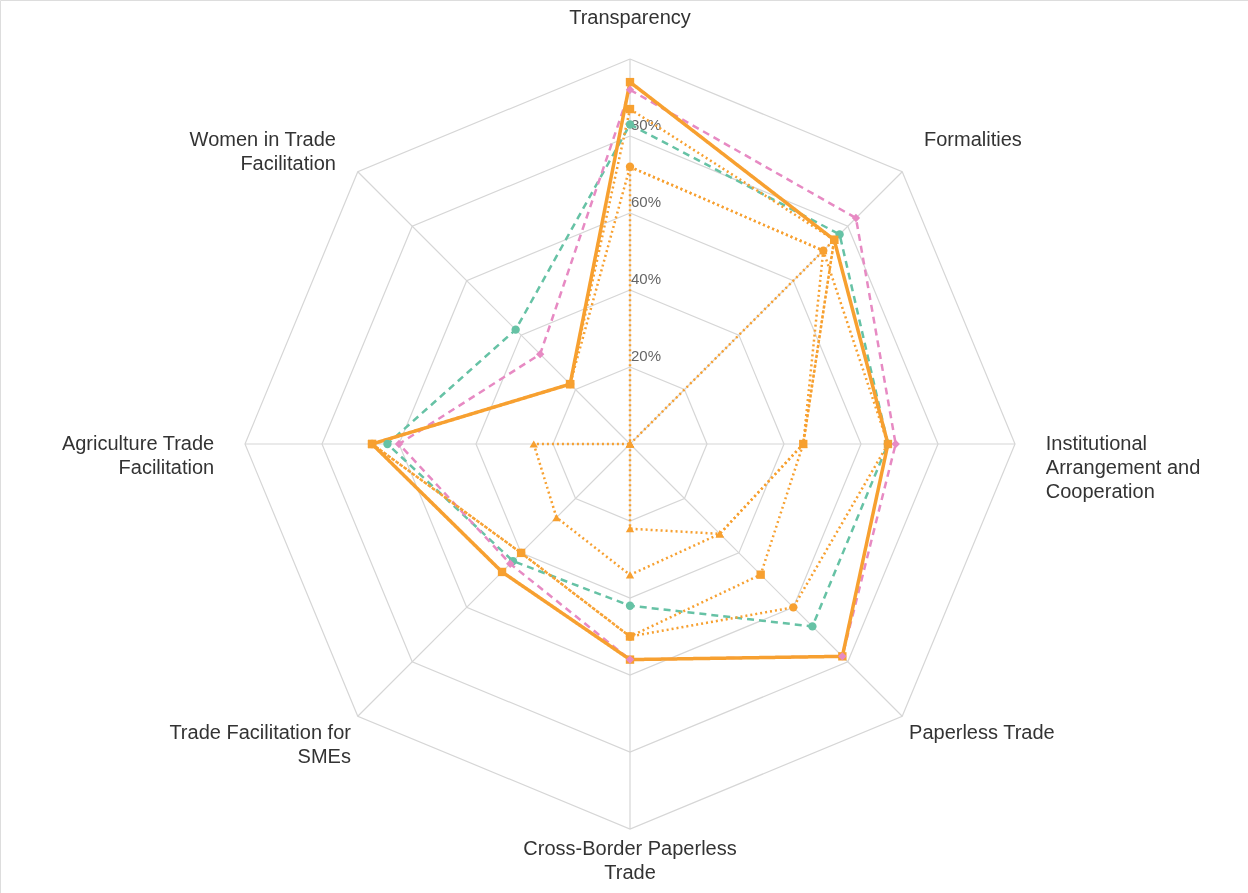 The height and width of the screenshot is (893, 1248). What do you see at coordinates (630, 17) in the screenshot?
I see `spoke-label: Transparency` at bounding box center [630, 17].